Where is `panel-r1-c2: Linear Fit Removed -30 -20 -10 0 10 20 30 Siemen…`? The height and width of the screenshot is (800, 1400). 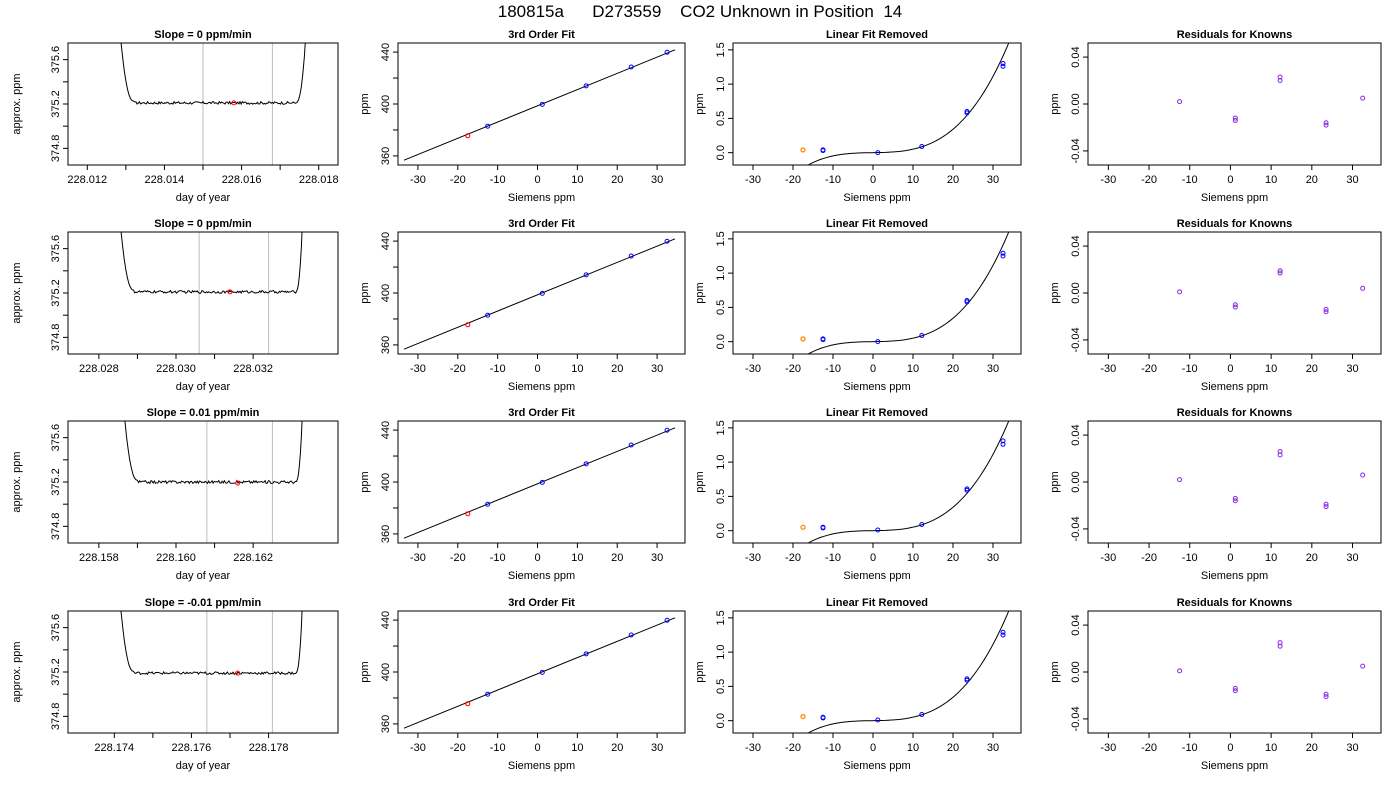
panel-r1-c2: Linear Fit Removed -30 -20 -10 0 10 20 30 Siemen… is located at coordinates (858, 305).